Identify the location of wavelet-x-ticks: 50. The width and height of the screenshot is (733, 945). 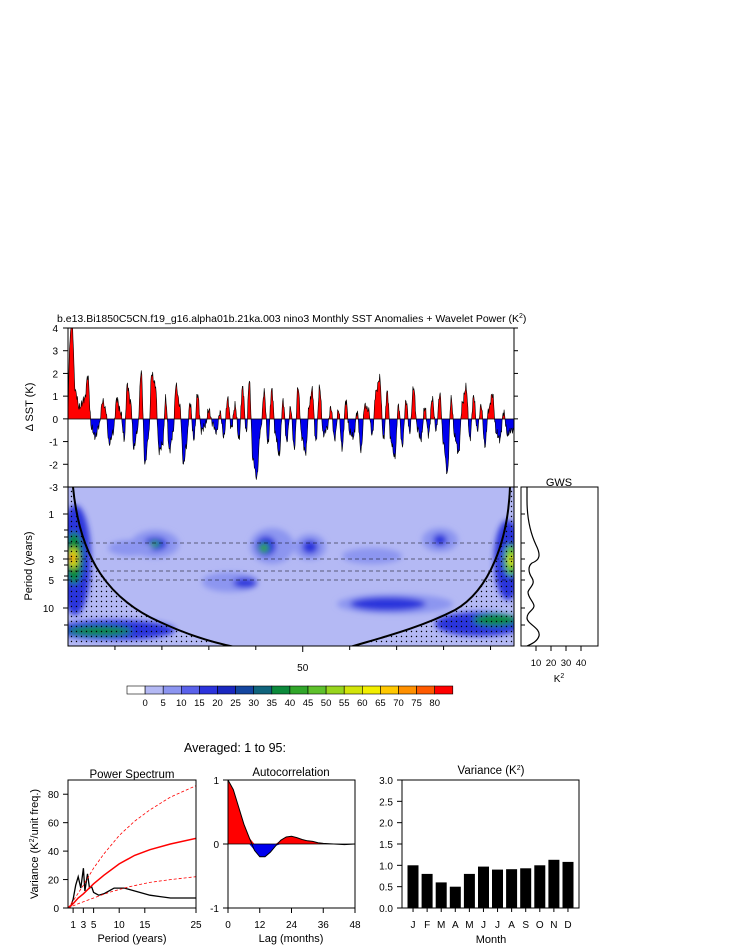
(303, 660).